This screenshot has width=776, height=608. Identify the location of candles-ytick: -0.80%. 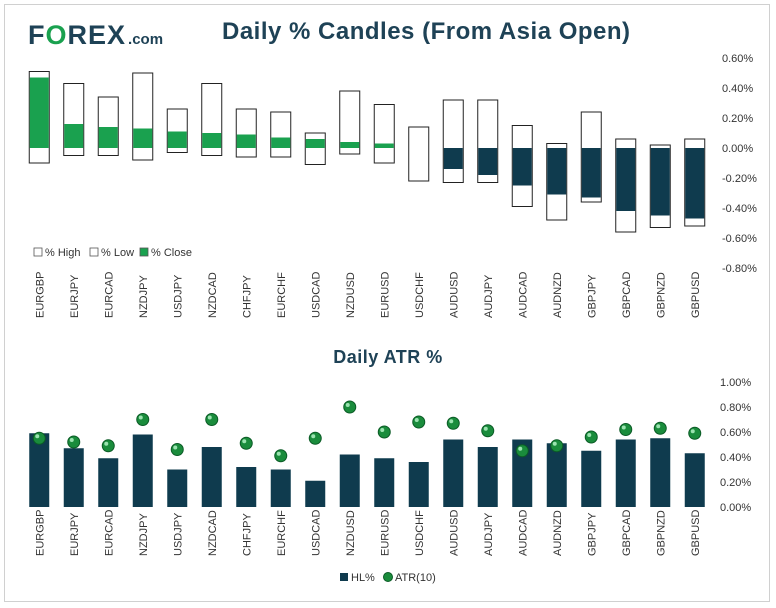
(739, 269).